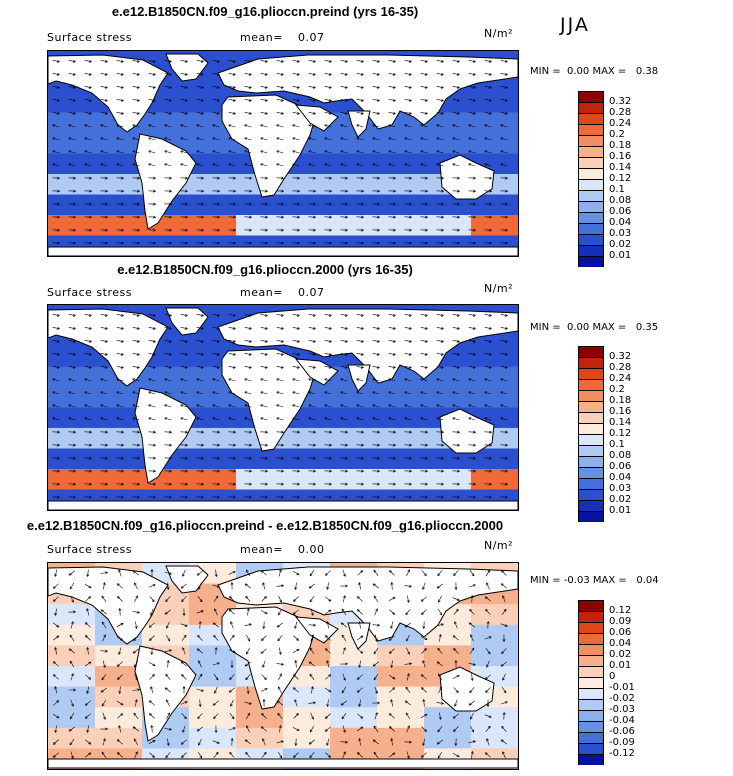 The image size is (733, 776). I want to click on panel-1-units: N/m², so click(499, 33).